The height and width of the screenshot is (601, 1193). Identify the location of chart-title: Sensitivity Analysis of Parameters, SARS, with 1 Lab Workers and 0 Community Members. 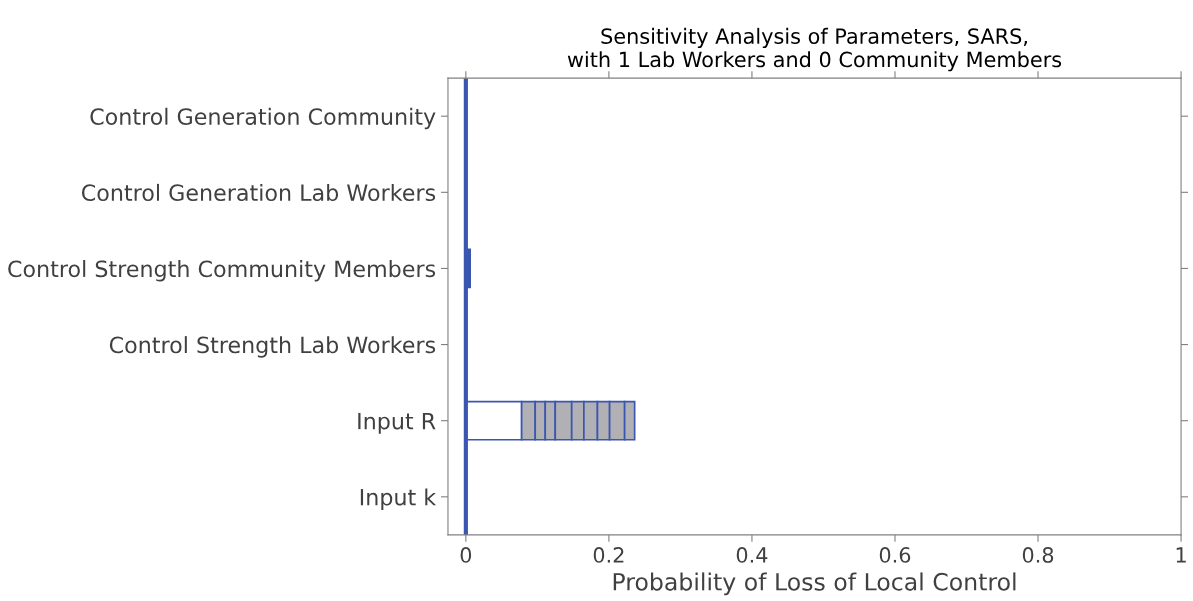
(814, 49).